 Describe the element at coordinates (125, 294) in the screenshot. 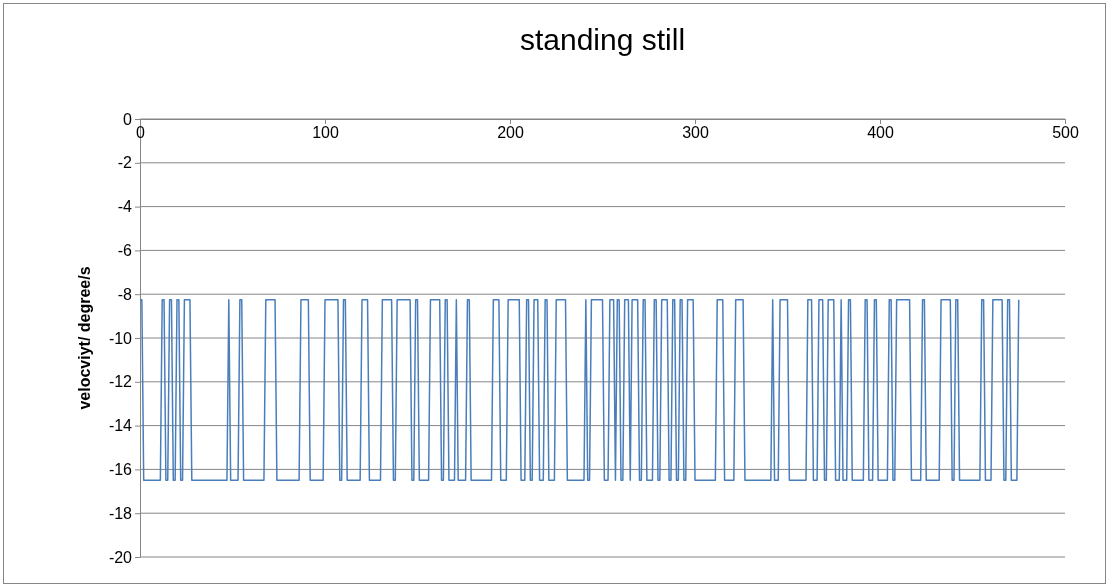

I see `y-tick-label: -8` at that location.